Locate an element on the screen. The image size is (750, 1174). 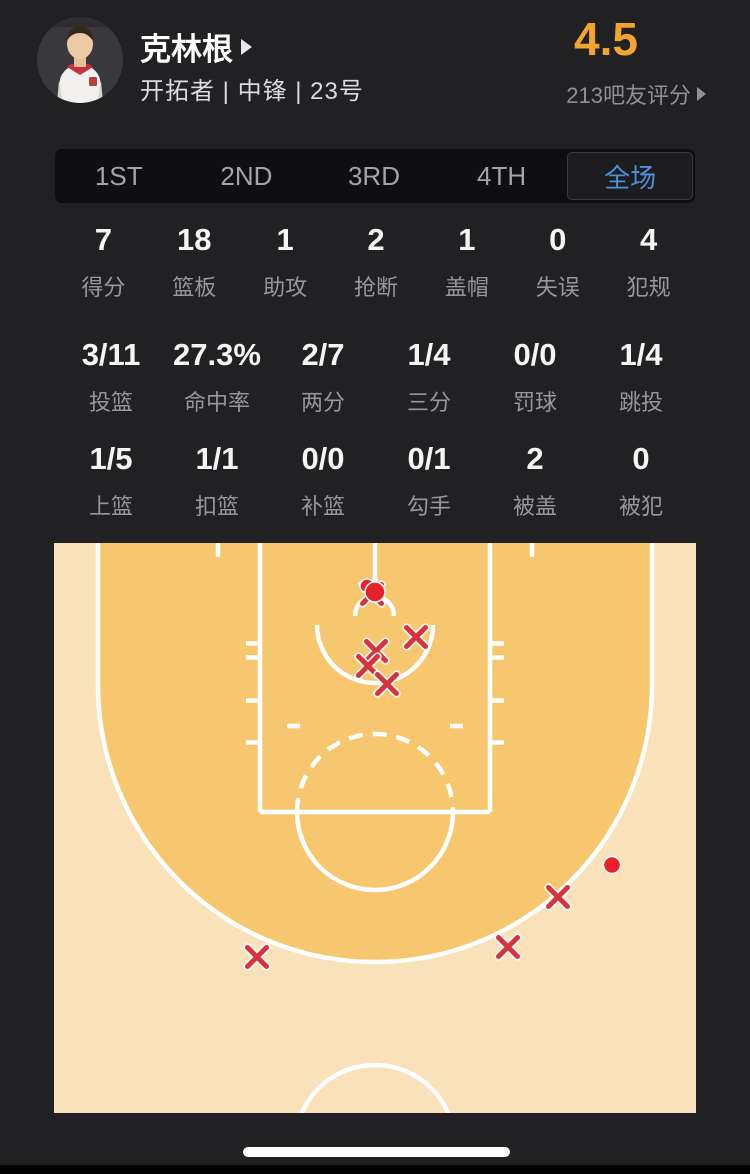
stat-label: 盖帽 is located at coordinates (466, 287).